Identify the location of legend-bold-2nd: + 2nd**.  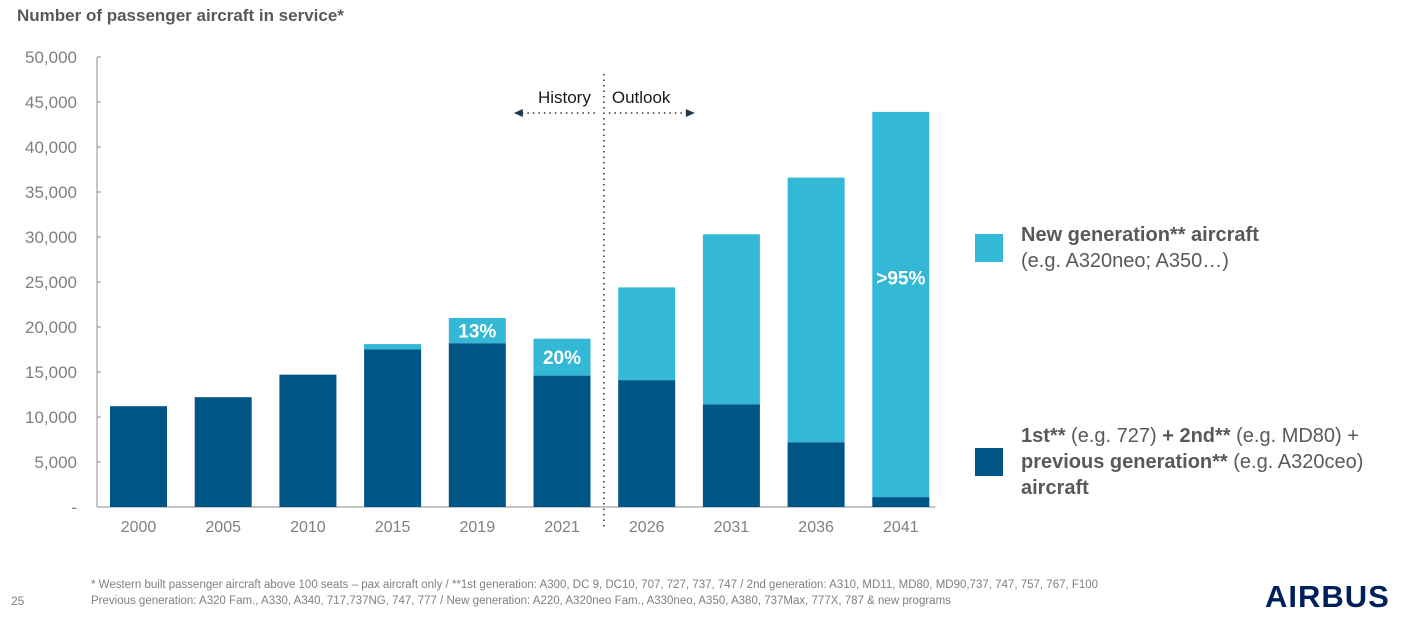
(1196, 436).